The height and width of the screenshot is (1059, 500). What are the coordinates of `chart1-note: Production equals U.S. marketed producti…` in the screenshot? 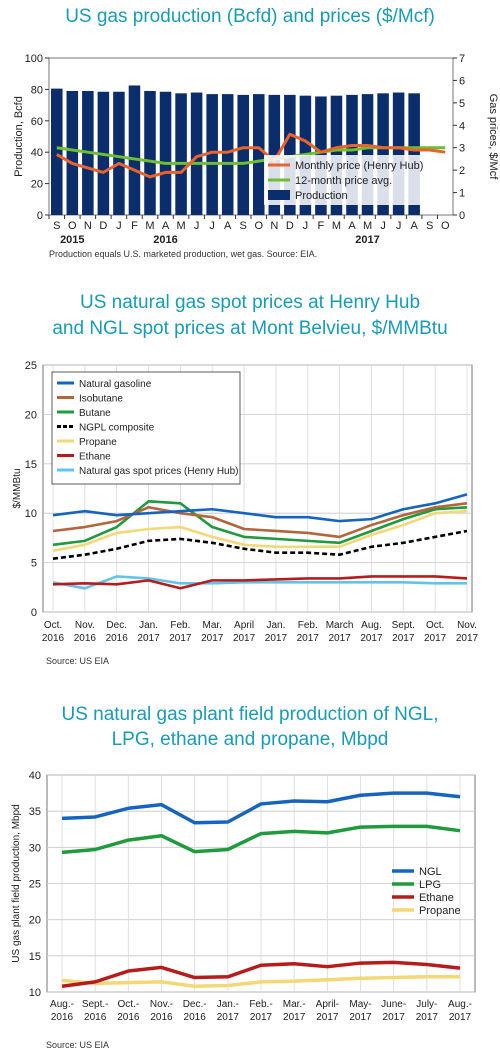 It's located at (183, 254).